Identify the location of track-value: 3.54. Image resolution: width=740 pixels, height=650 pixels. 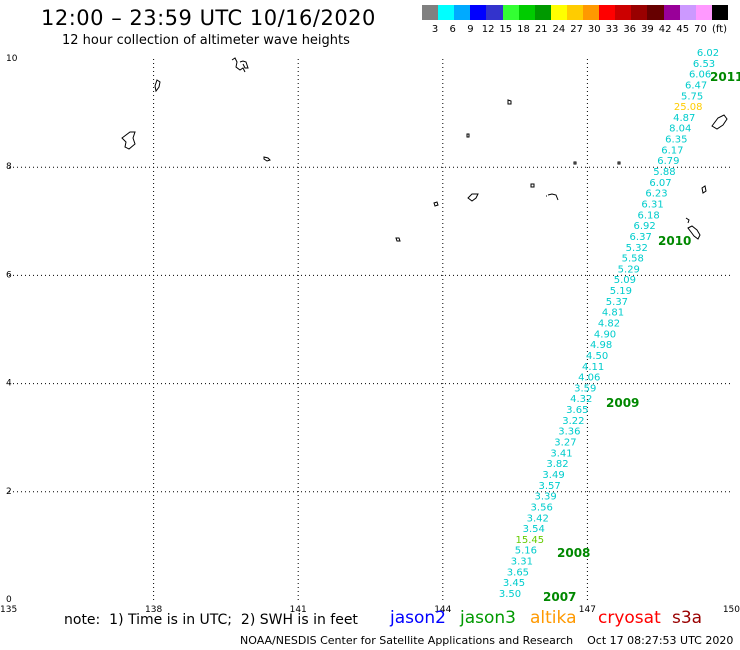
(534, 529).